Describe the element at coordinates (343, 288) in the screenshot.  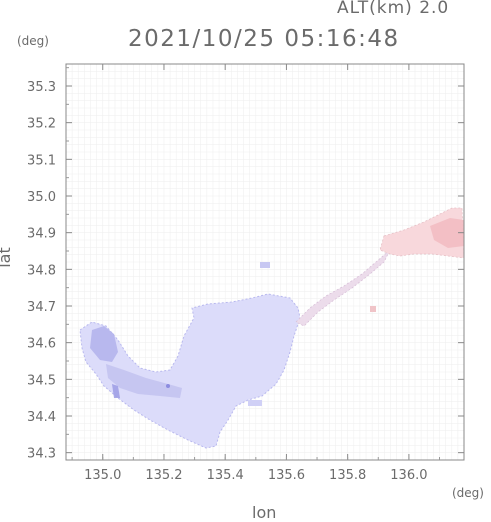
I see `pink-echo-band` at that location.